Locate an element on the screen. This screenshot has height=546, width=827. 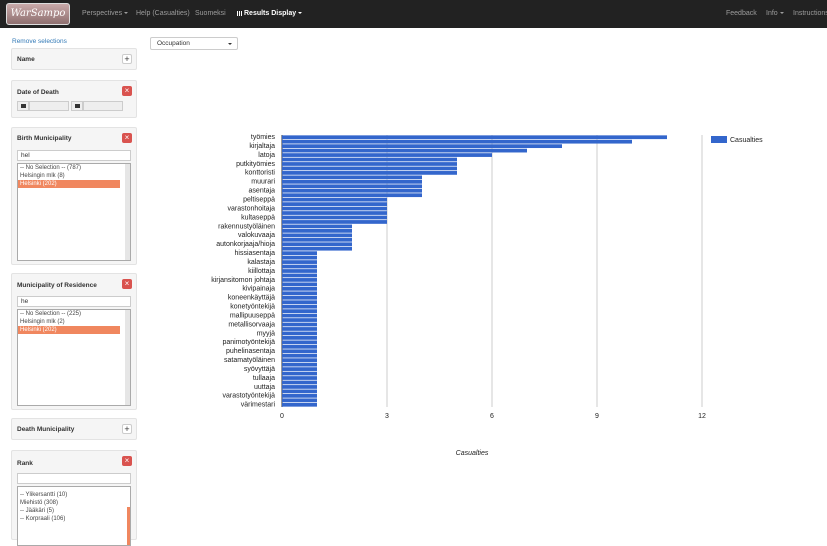
y-tick-label: tullaaja is located at coordinates (264, 378).